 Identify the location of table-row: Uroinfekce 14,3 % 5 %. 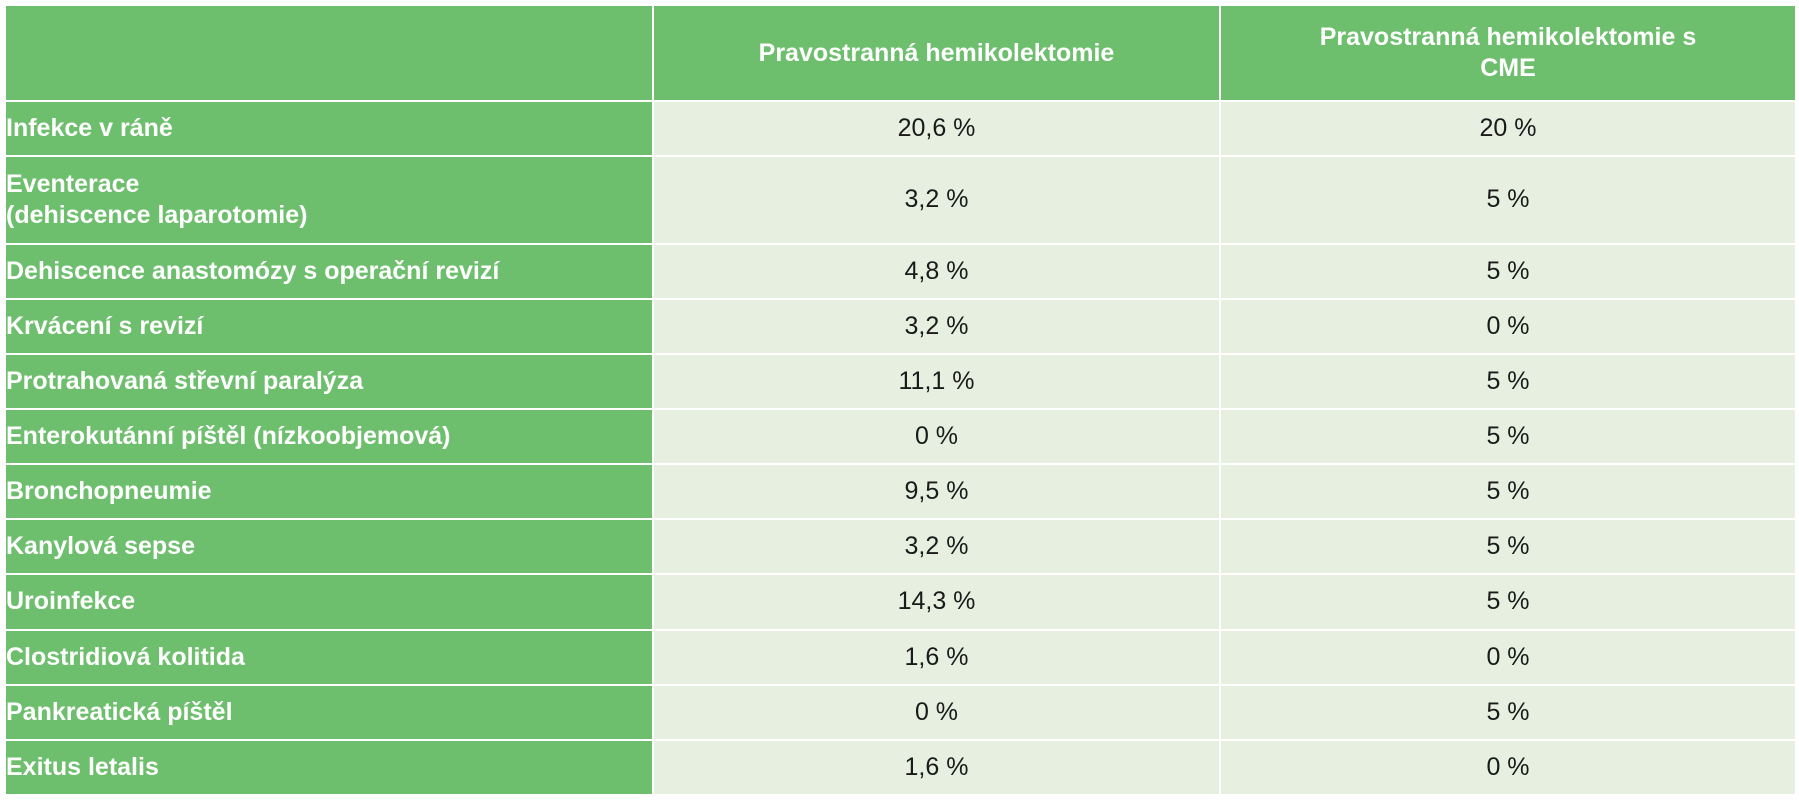
(900, 602).